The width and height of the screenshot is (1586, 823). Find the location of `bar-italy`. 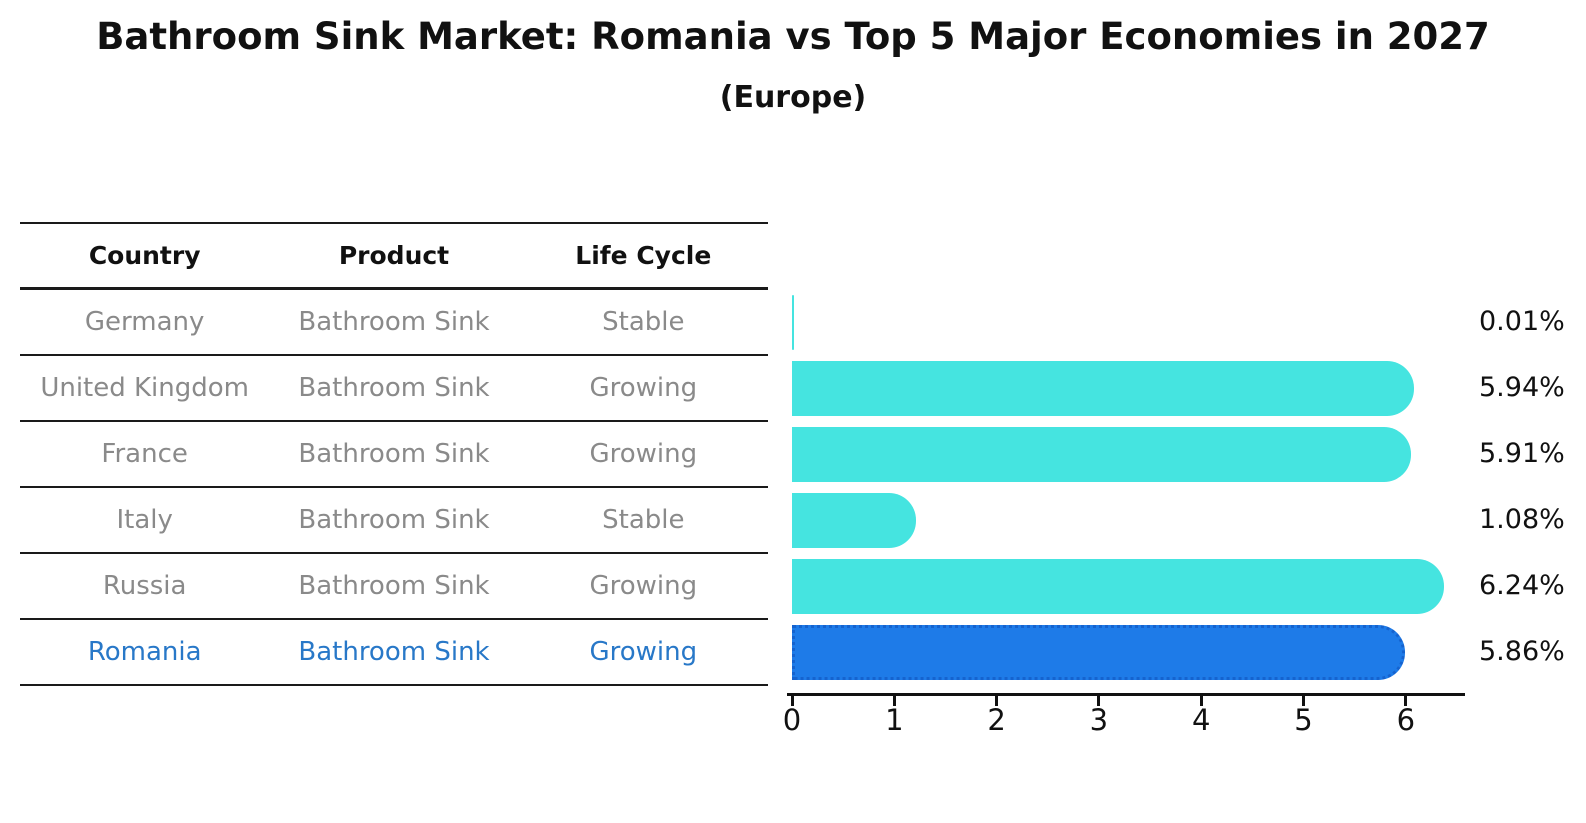

bar-italy is located at coordinates (854, 520).